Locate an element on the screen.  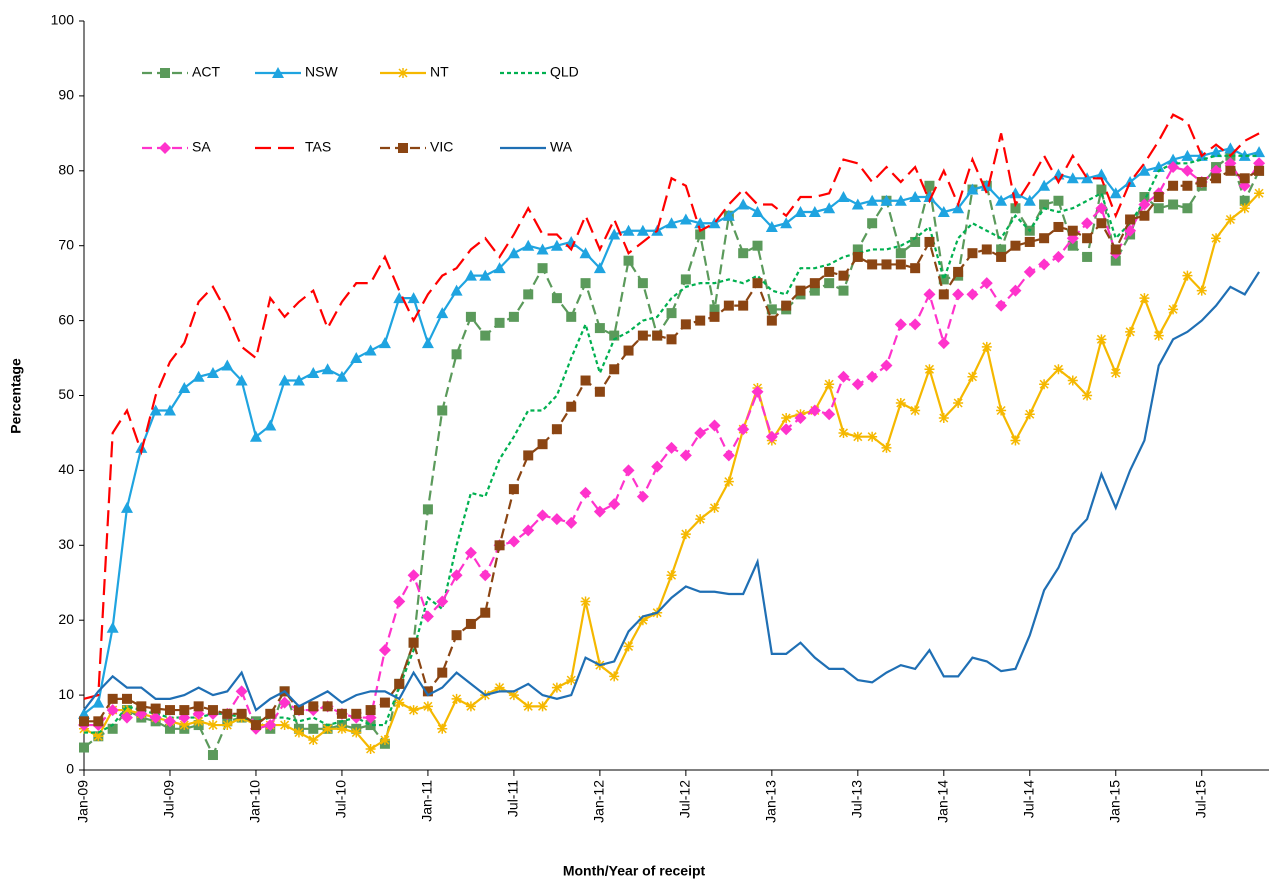
x-tick-label: Jul-11 is located at coordinates (513, 798).